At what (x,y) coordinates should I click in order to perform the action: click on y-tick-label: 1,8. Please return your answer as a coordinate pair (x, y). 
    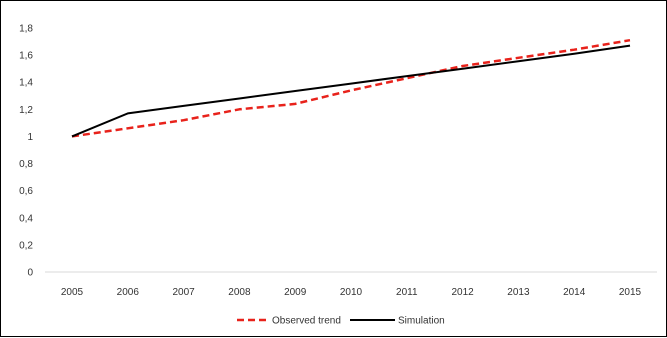
    Looking at the image, I should click on (26, 29).